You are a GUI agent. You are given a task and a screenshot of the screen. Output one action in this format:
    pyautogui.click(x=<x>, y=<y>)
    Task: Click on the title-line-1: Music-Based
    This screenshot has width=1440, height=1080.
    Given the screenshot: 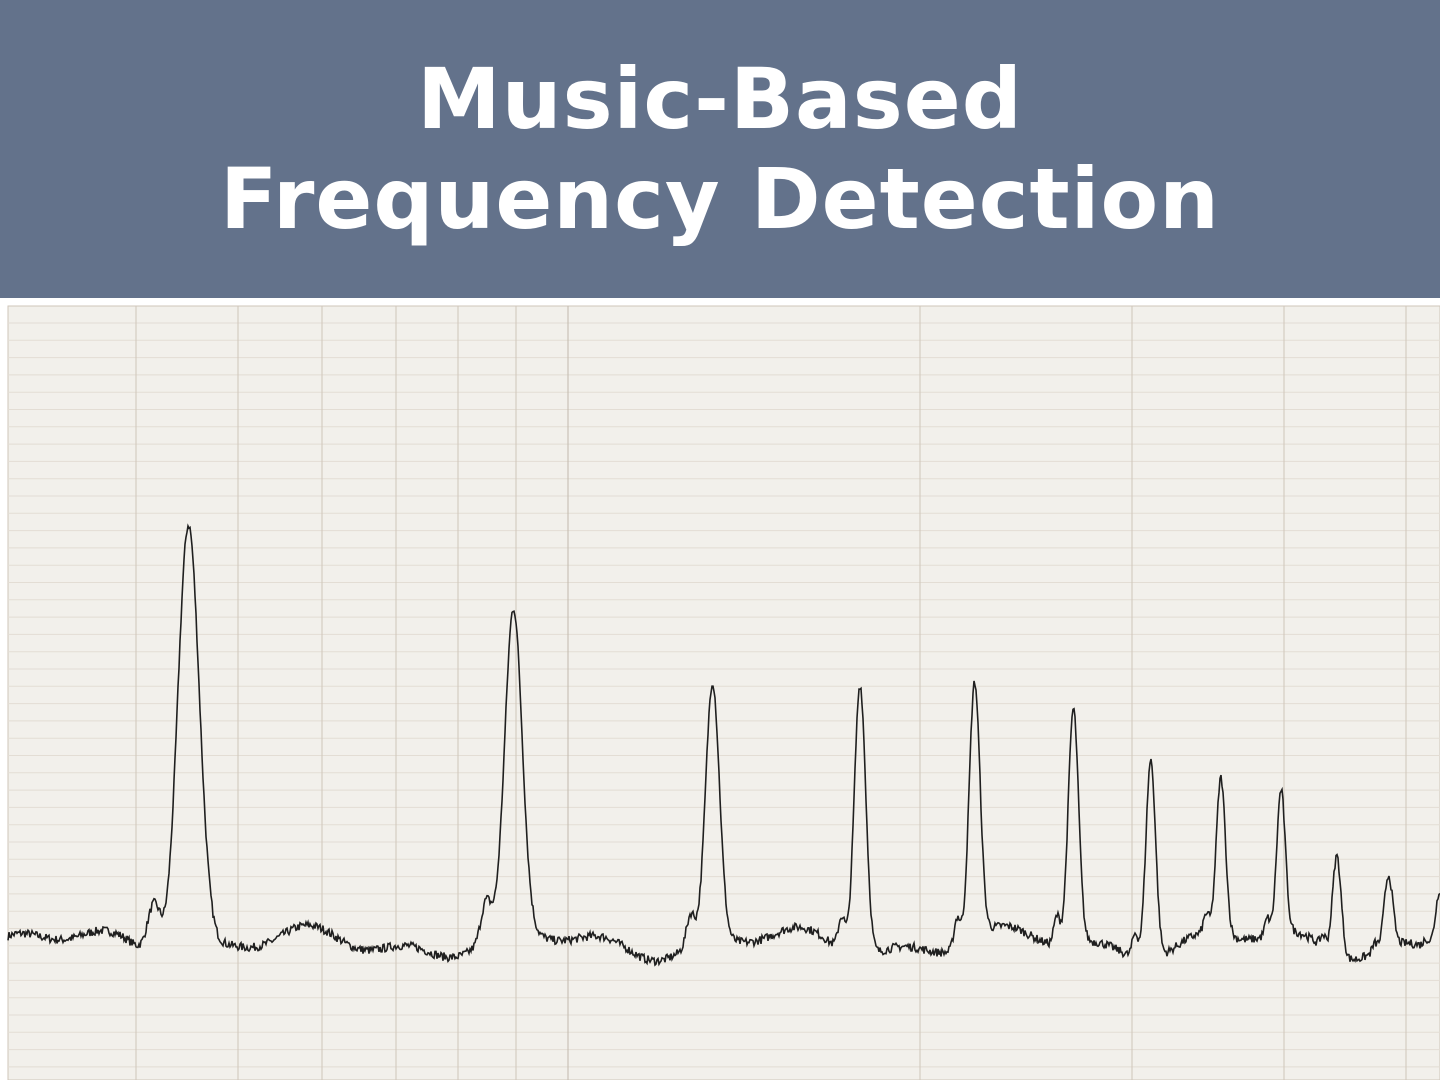 What is the action you would take?
    pyautogui.click(x=720, y=99)
    